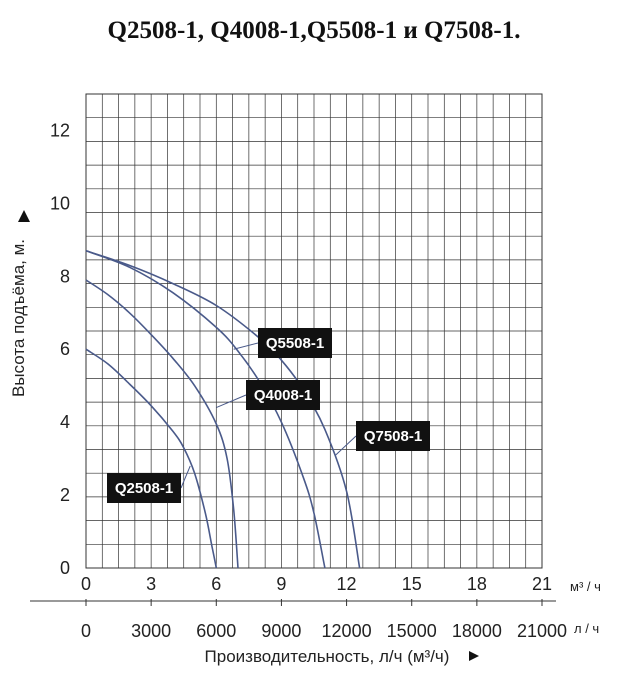 The width and height of the screenshot is (622, 674). I want to click on x-axis-arrow-icon, so click(474, 656).